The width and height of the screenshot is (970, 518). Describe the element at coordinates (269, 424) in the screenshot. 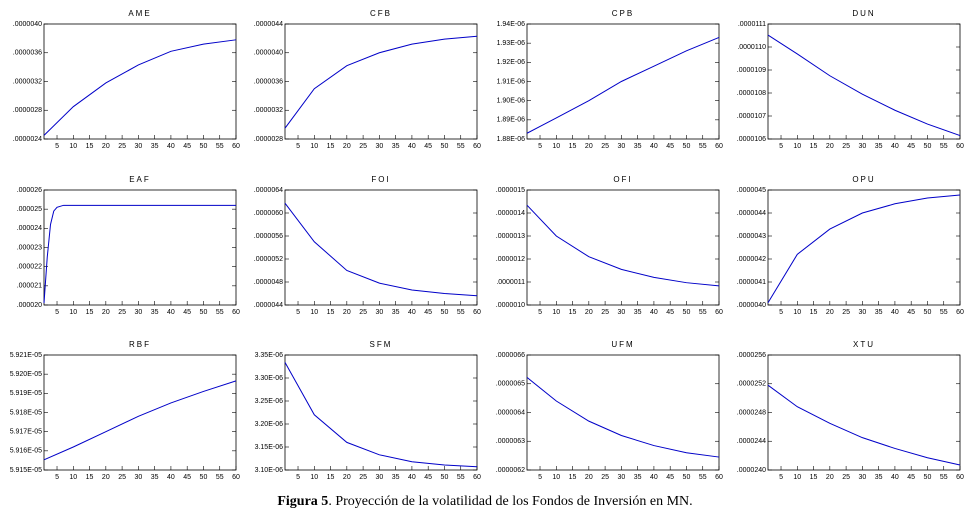

I see `y-tick-label: 3.20E-06` at that location.